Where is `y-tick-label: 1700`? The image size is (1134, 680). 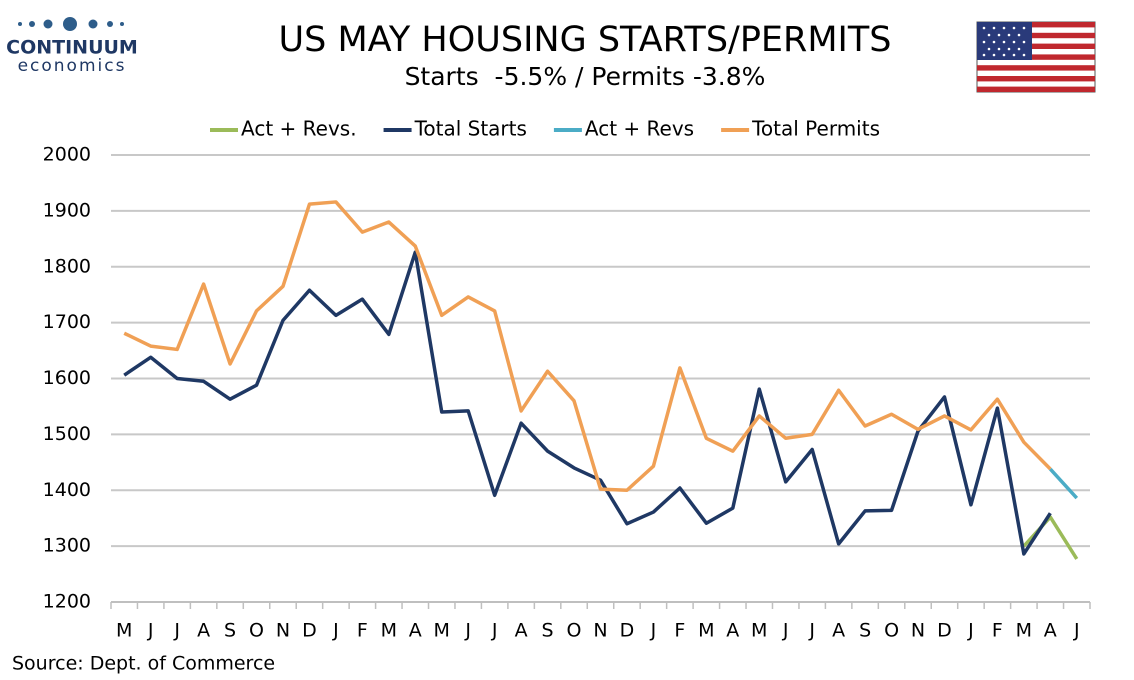
y-tick-label: 1700 is located at coordinates (67, 322).